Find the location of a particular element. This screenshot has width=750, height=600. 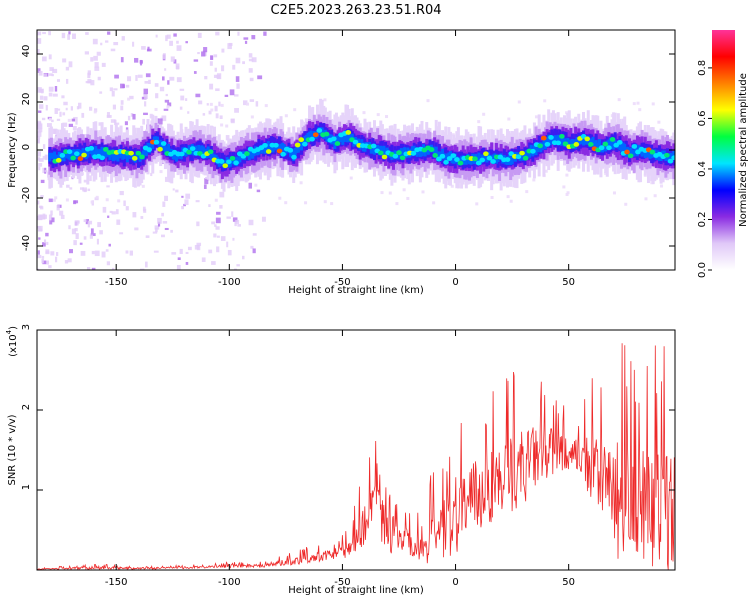

snr-ytick-label: 3 is located at coordinates (26, 327).